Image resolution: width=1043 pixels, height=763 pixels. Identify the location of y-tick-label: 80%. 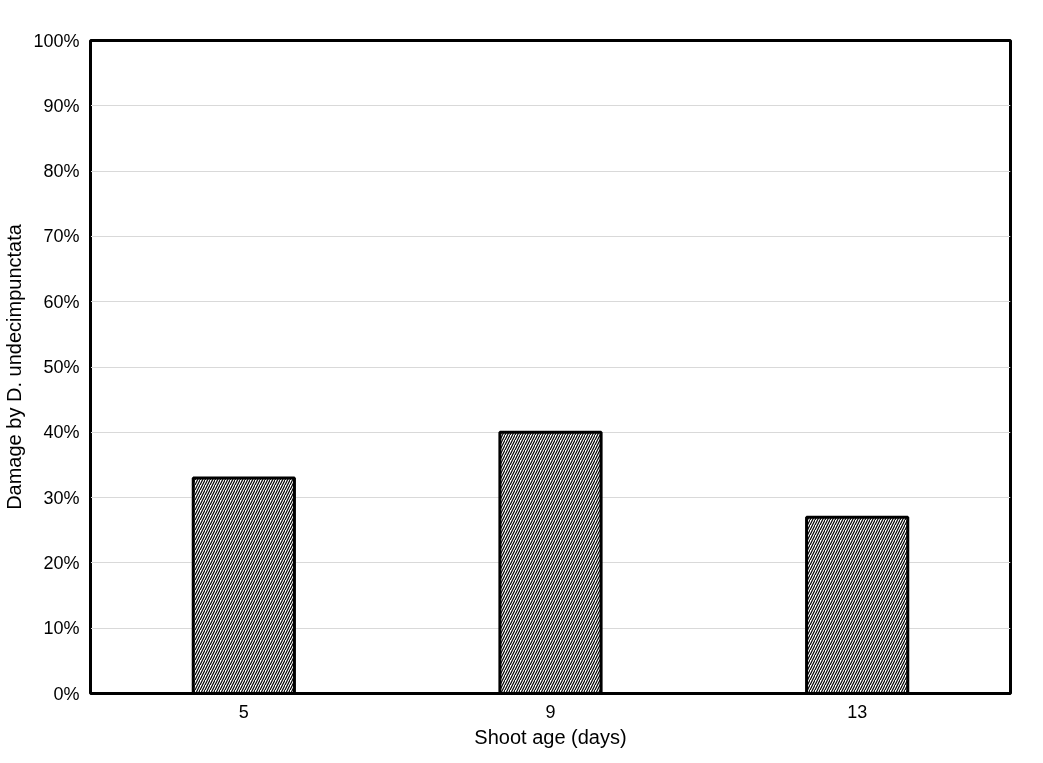
(61, 171).